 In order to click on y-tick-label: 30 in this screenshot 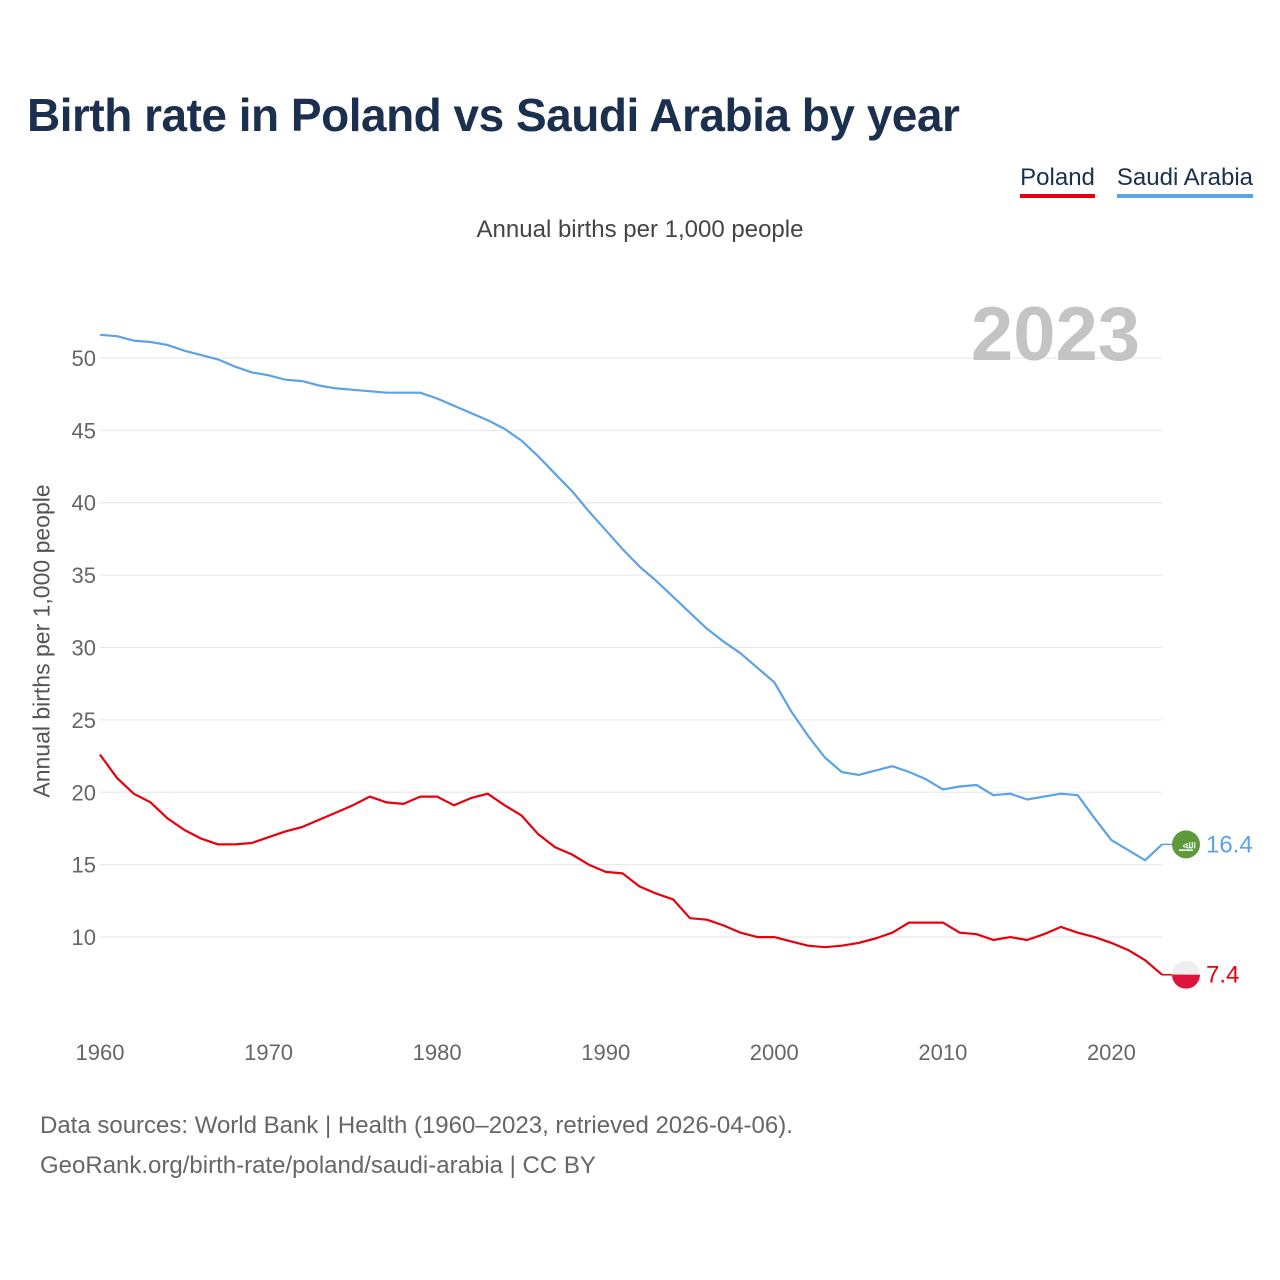, I will do `click(84, 648)`.